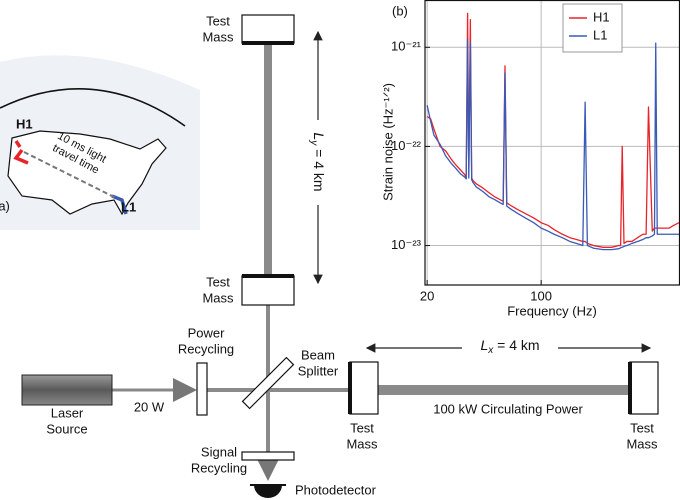 This screenshot has height=500, width=680. I want to click on map: H1 L1 10 ms light travel time (a), so click(100, 143).